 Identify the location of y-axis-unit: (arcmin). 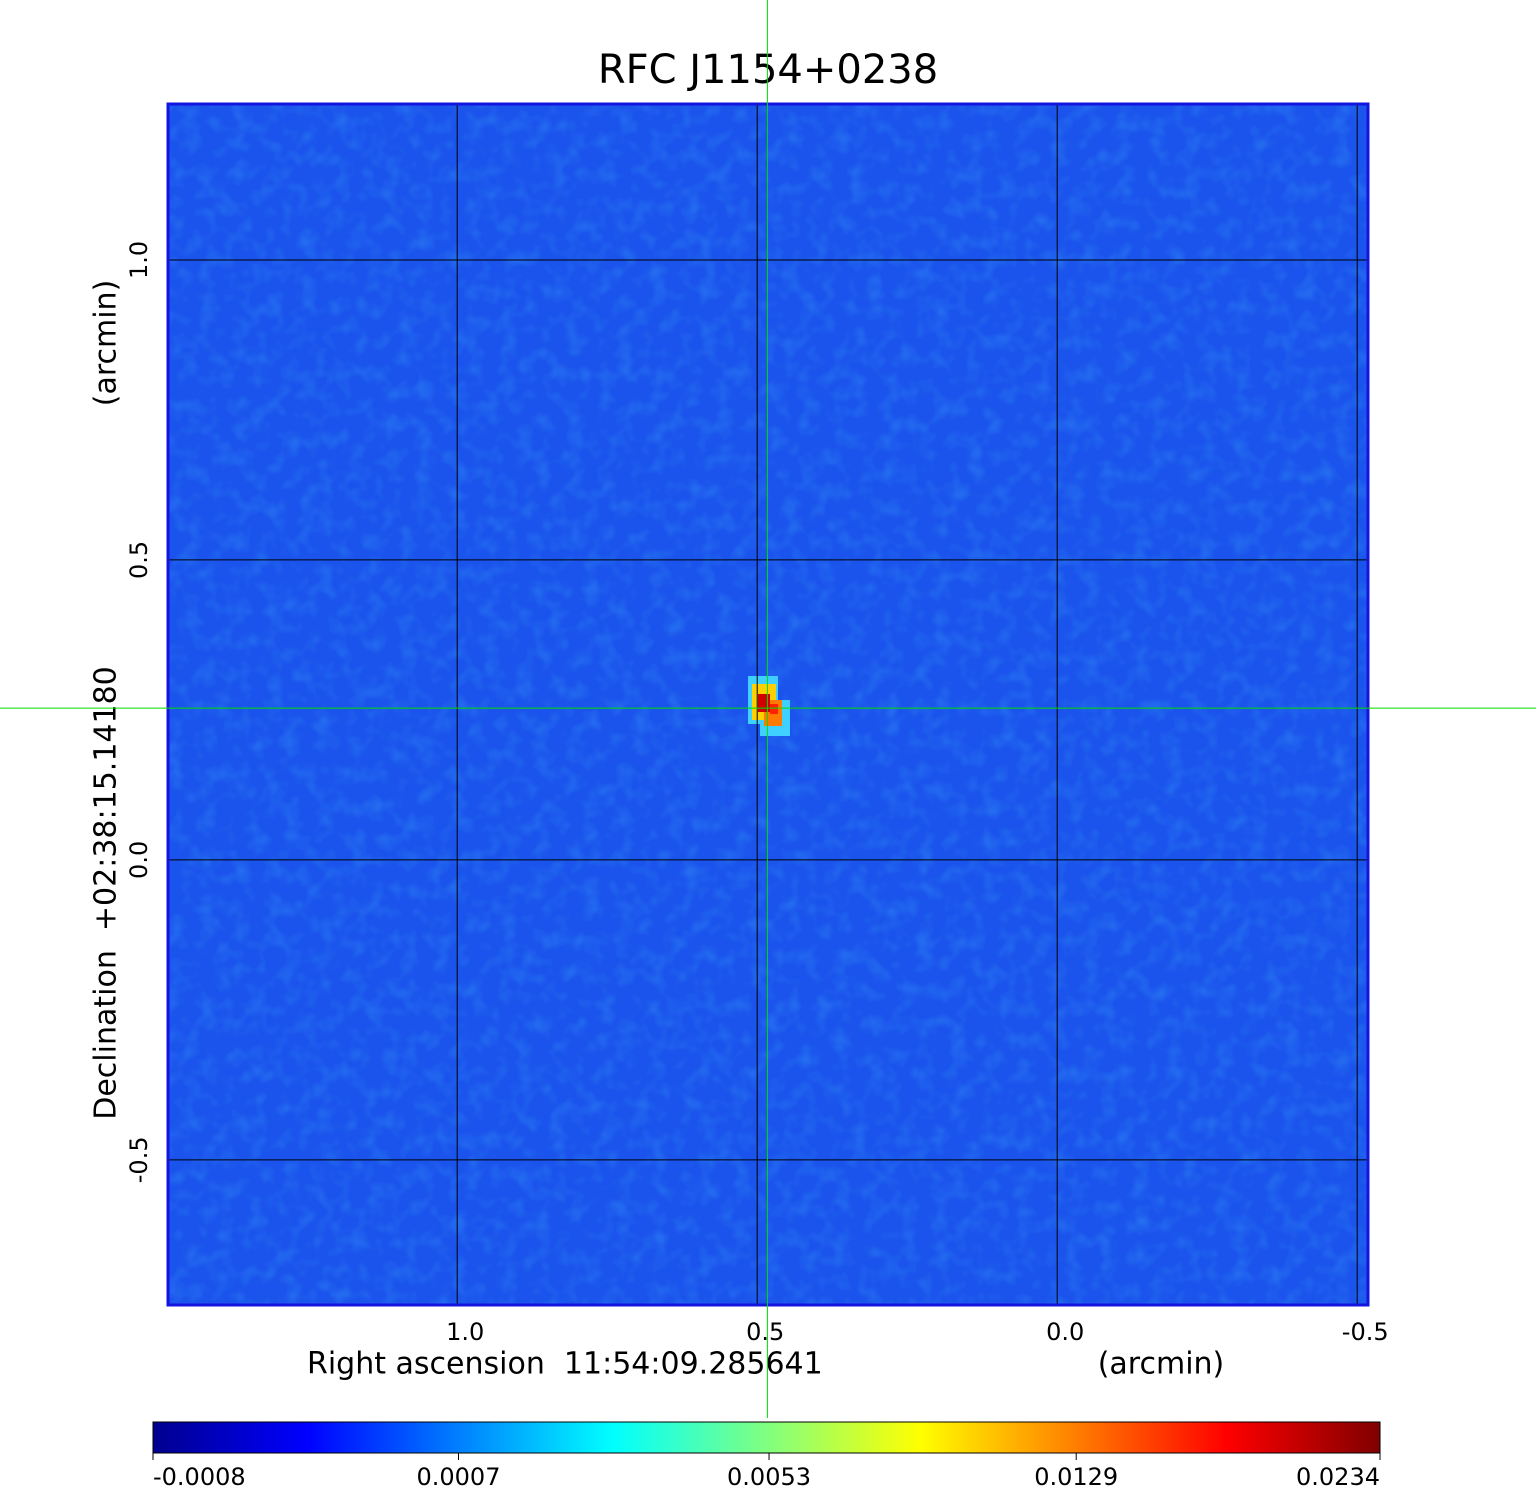
(106, 343).